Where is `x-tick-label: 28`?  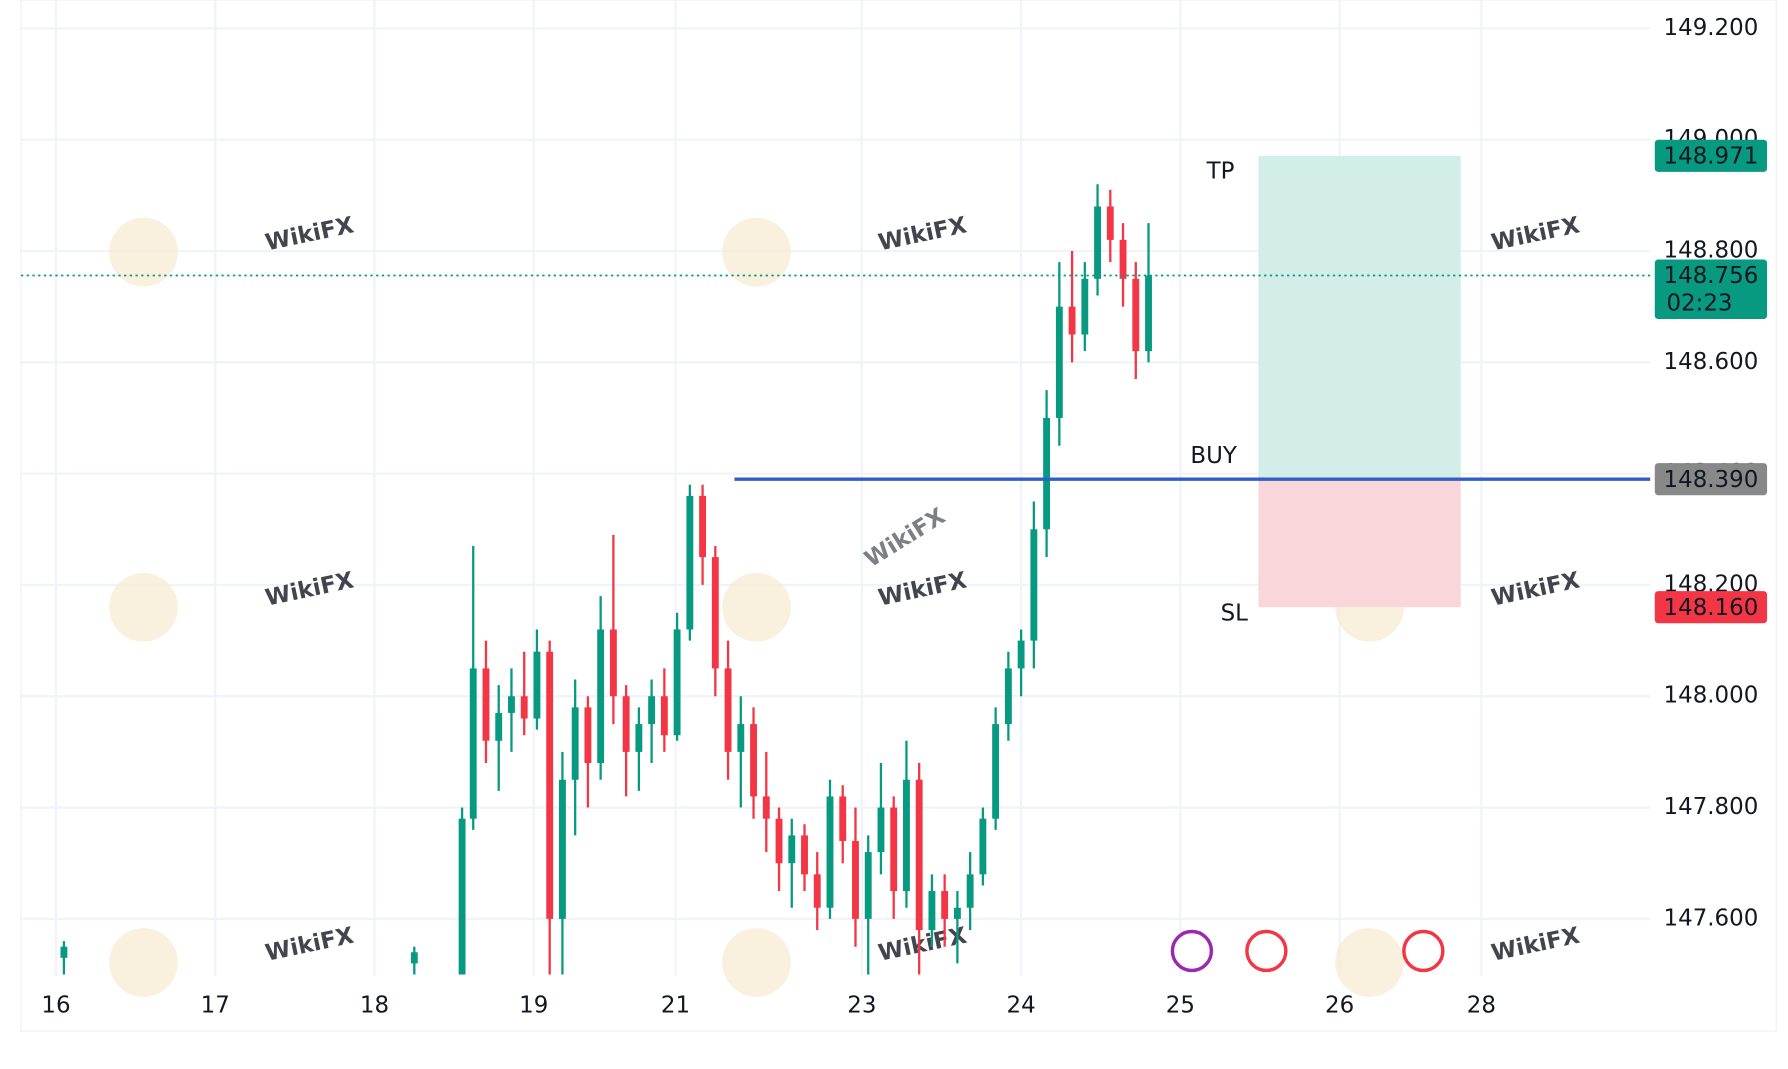
x-tick-label: 28 is located at coordinates (1481, 1005).